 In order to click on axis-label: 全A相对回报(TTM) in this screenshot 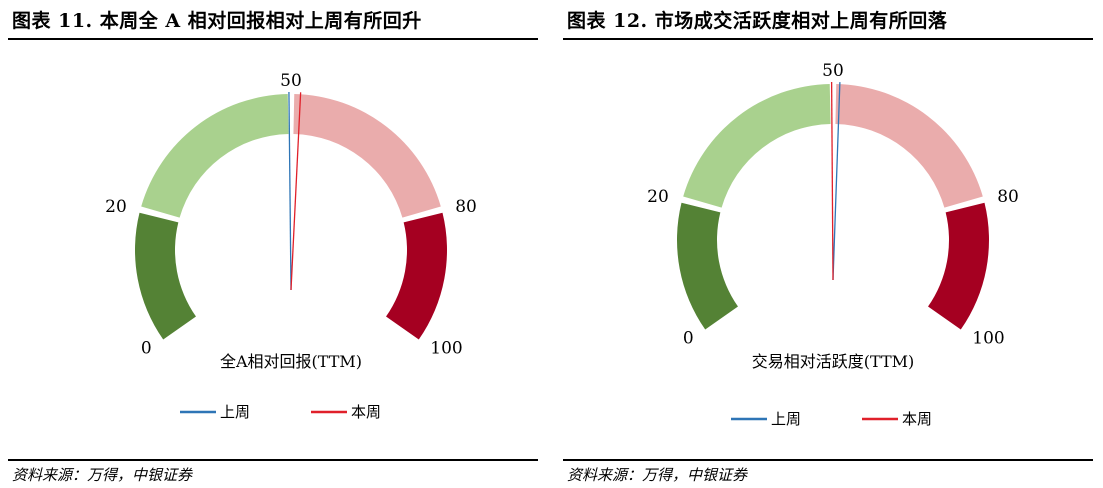, I will do `click(291, 361)`.